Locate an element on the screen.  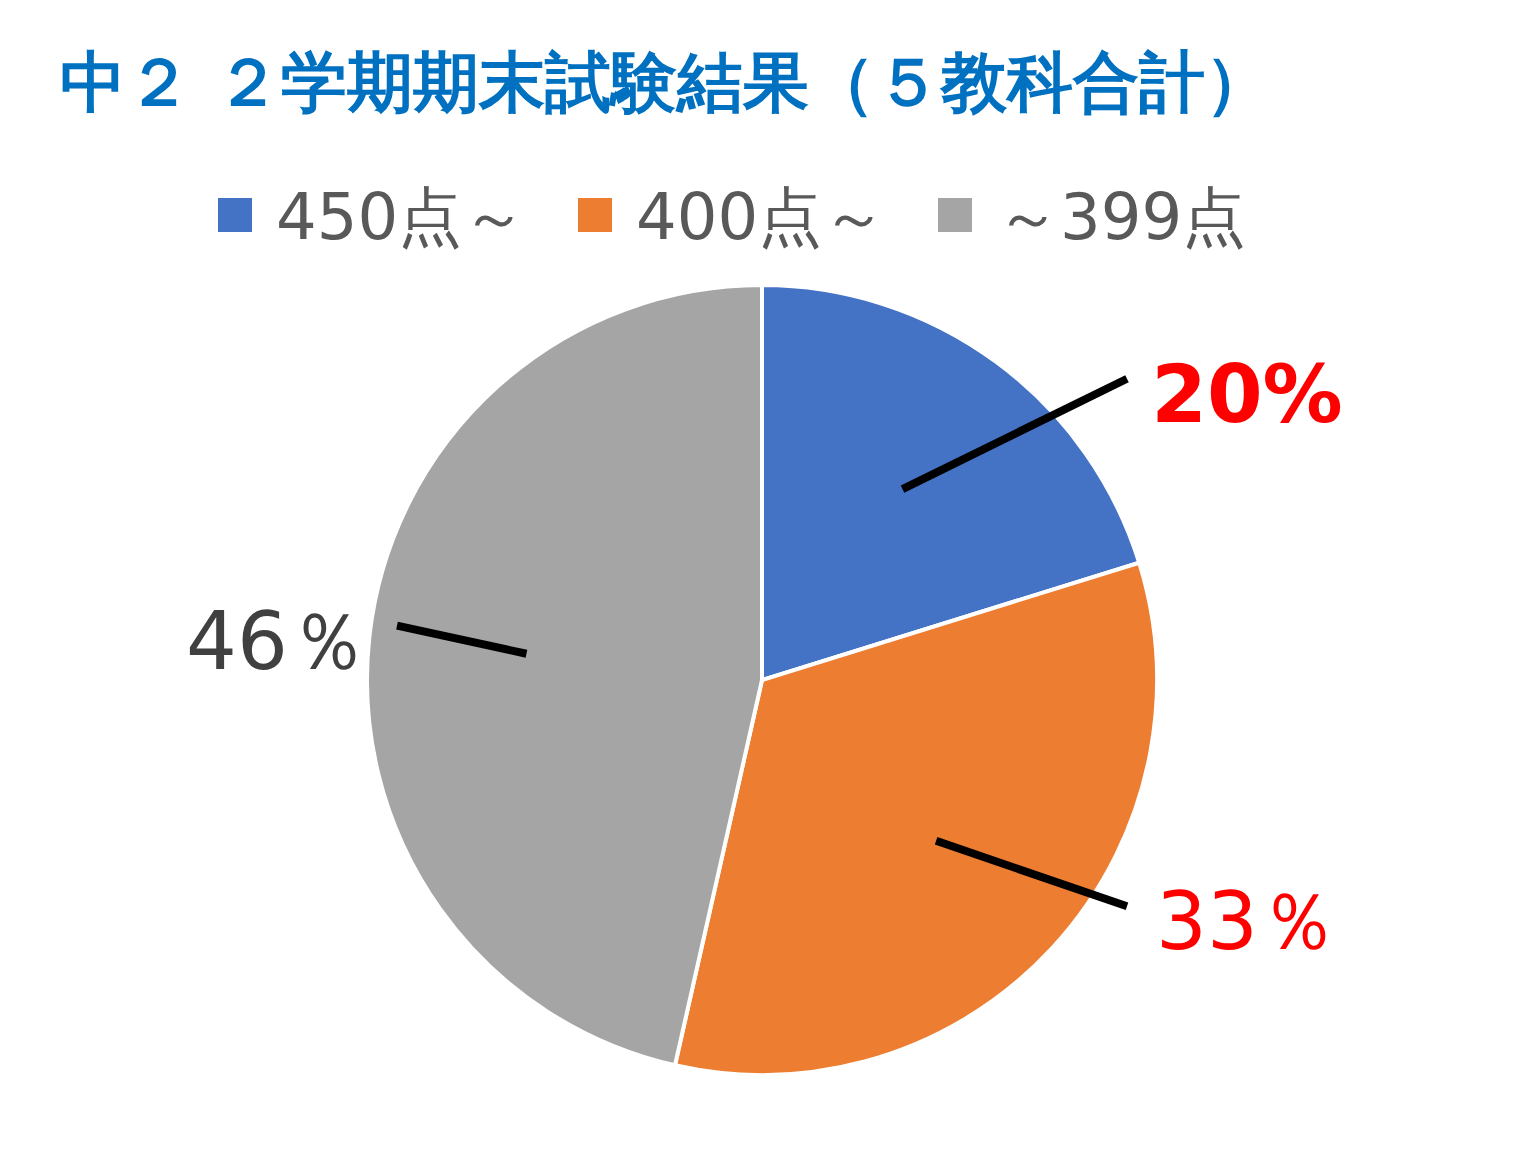
title: 中２ ２学期期末試験結果（５教科合計） is located at coordinates (665, 82).